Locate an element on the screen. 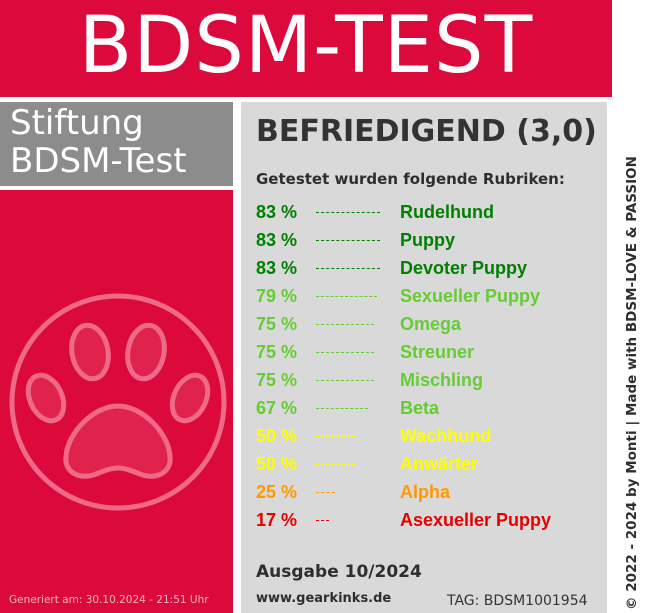 This screenshot has width=657, height=613. category-row: 83 % Rudelhund is located at coordinates (428, 212).